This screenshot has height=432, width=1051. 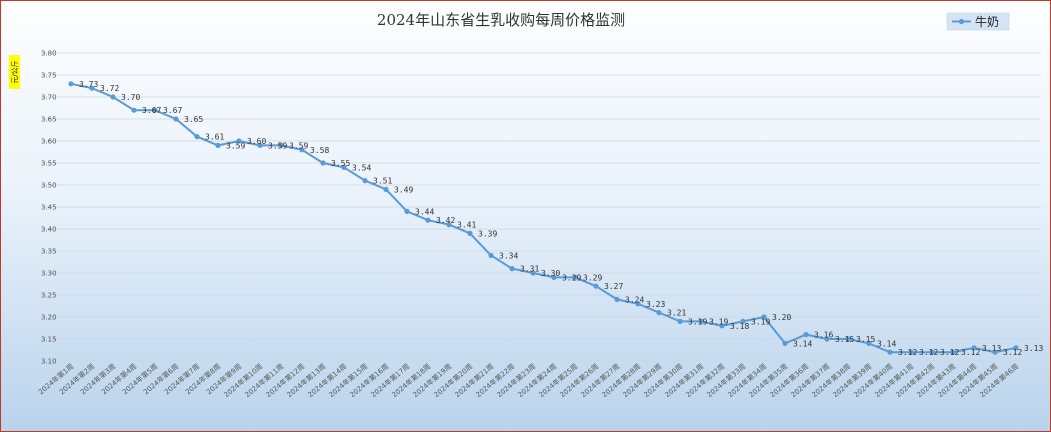 I want to click on chart-title: 2024年山东省生乳收购每周价格监测, so click(x=501, y=20).